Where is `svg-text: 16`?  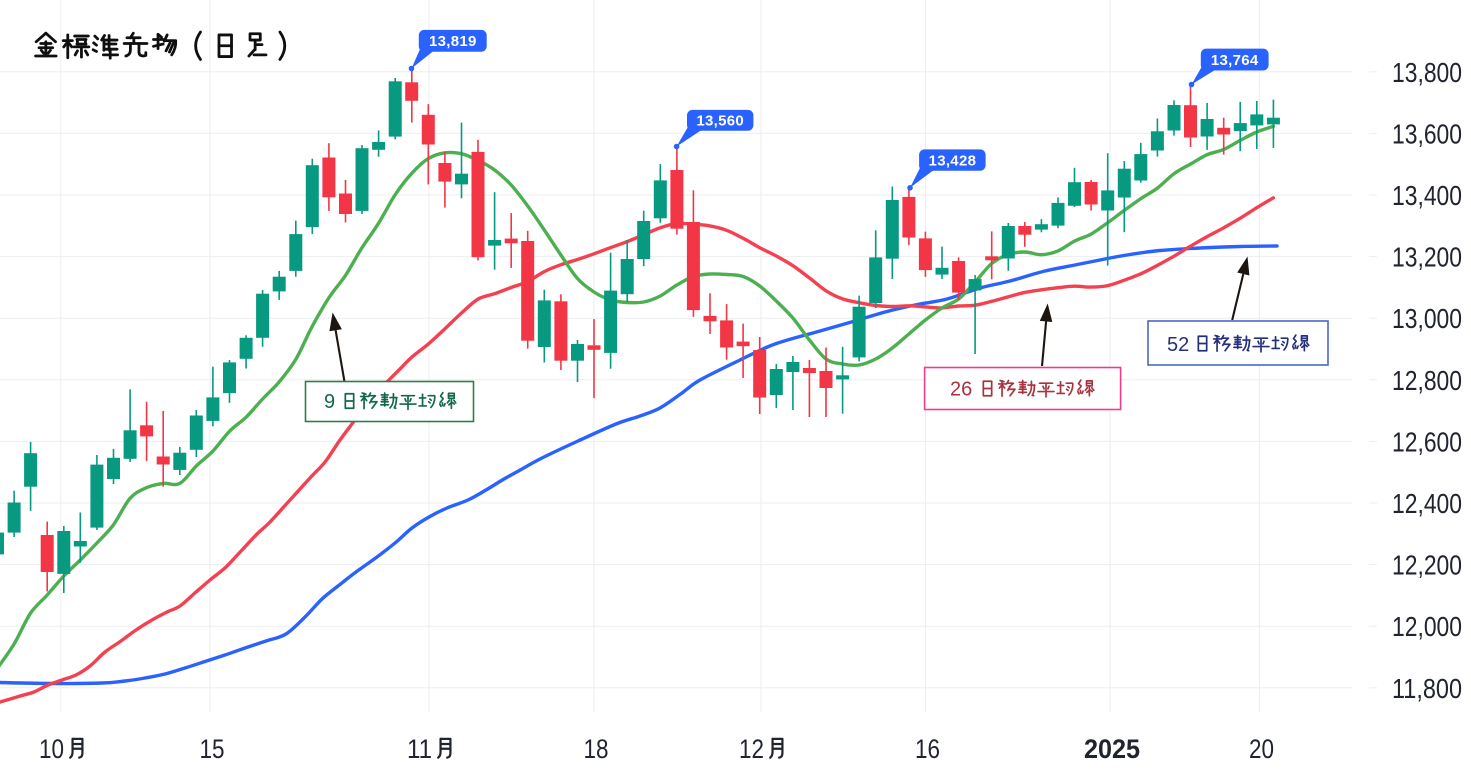 svg-text: 16 is located at coordinates (927, 749).